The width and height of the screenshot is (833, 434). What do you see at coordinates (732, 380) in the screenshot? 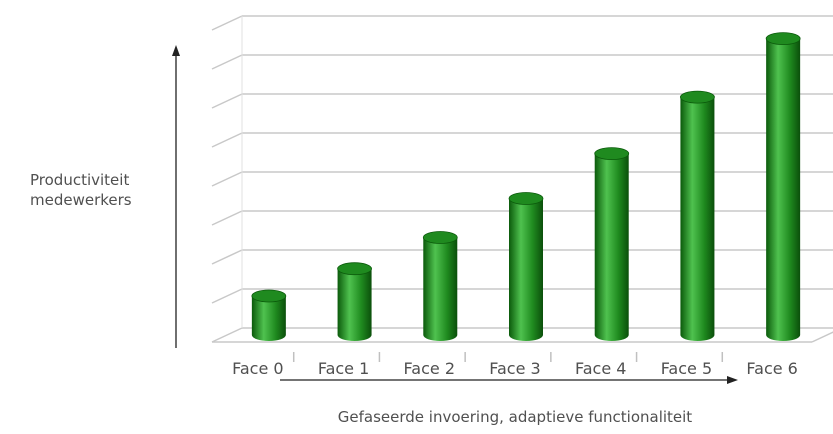
I see `x-axis-arrowhead` at bounding box center [732, 380].